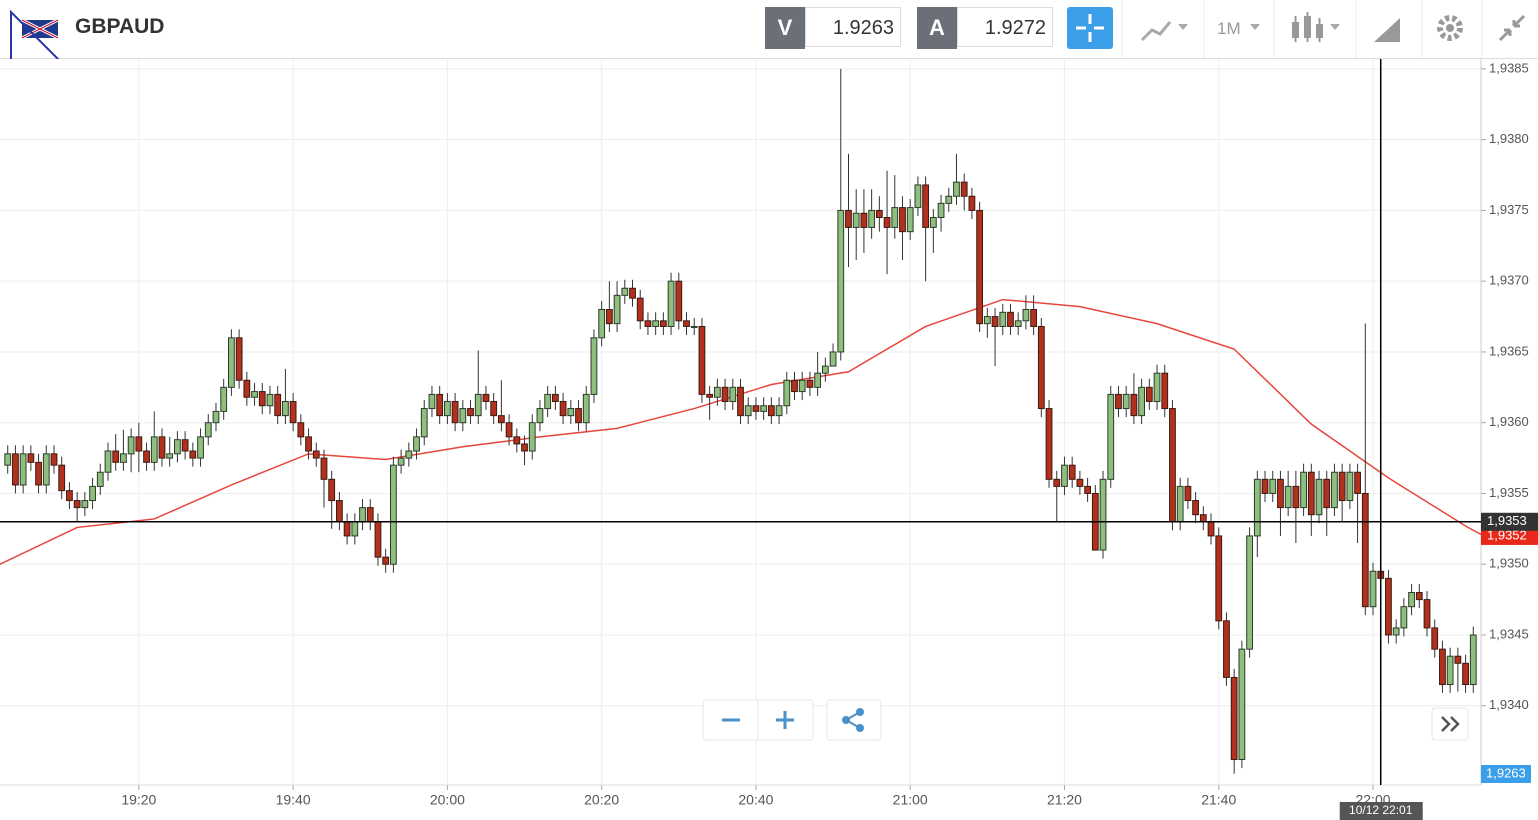 The image size is (1538, 820). I want to click on y-tick-label: 1,9375, so click(1509, 209).